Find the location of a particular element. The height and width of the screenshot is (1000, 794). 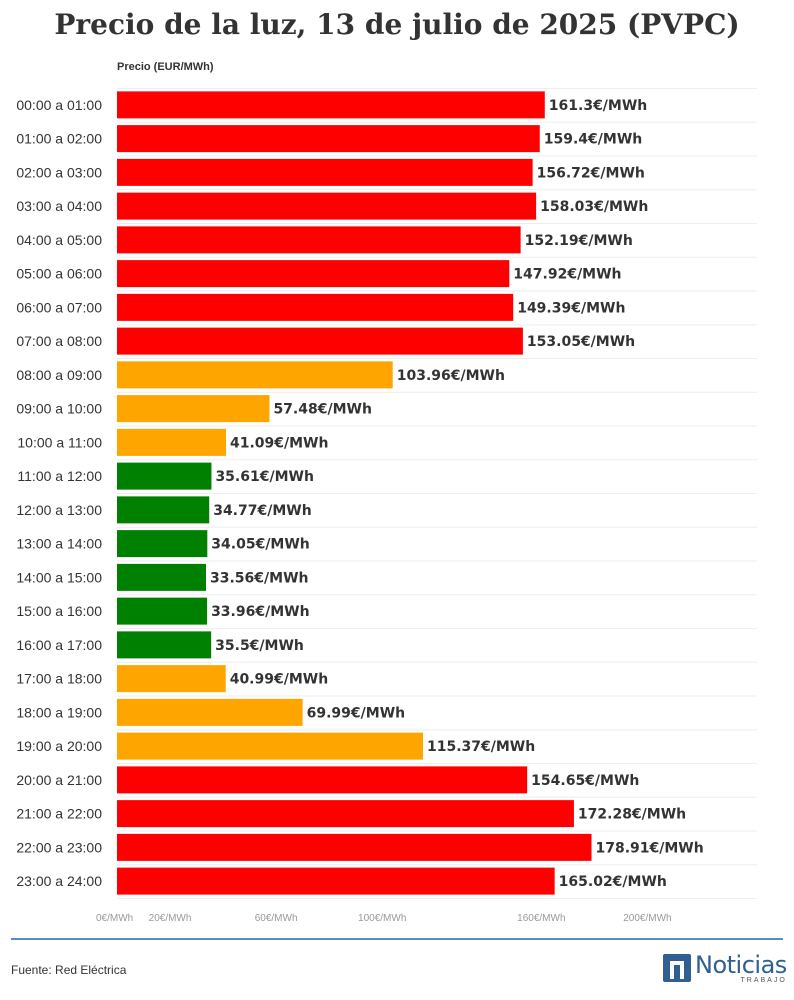

value-label: 35.61€/MWh is located at coordinates (264, 477).